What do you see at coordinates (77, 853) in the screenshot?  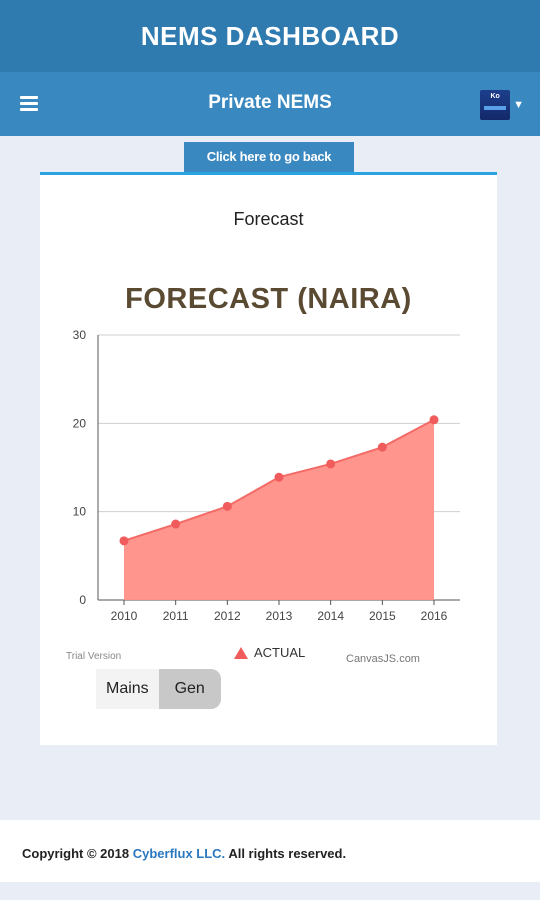 I see `copyright-prefix: Copyright © 2018` at bounding box center [77, 853].